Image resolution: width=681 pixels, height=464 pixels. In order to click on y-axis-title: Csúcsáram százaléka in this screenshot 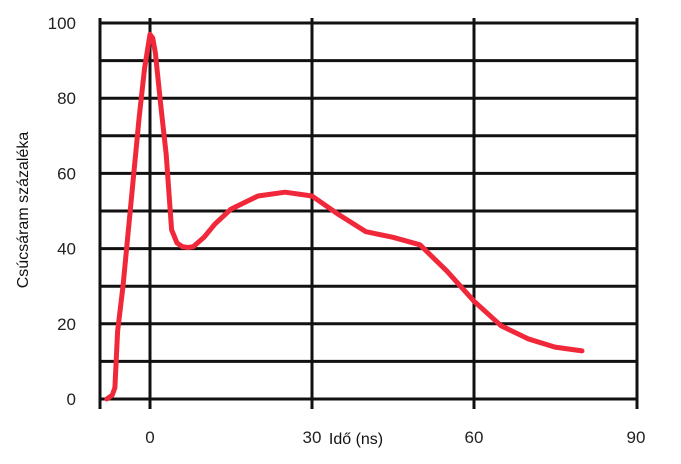, I will do `click(23, 210)`.